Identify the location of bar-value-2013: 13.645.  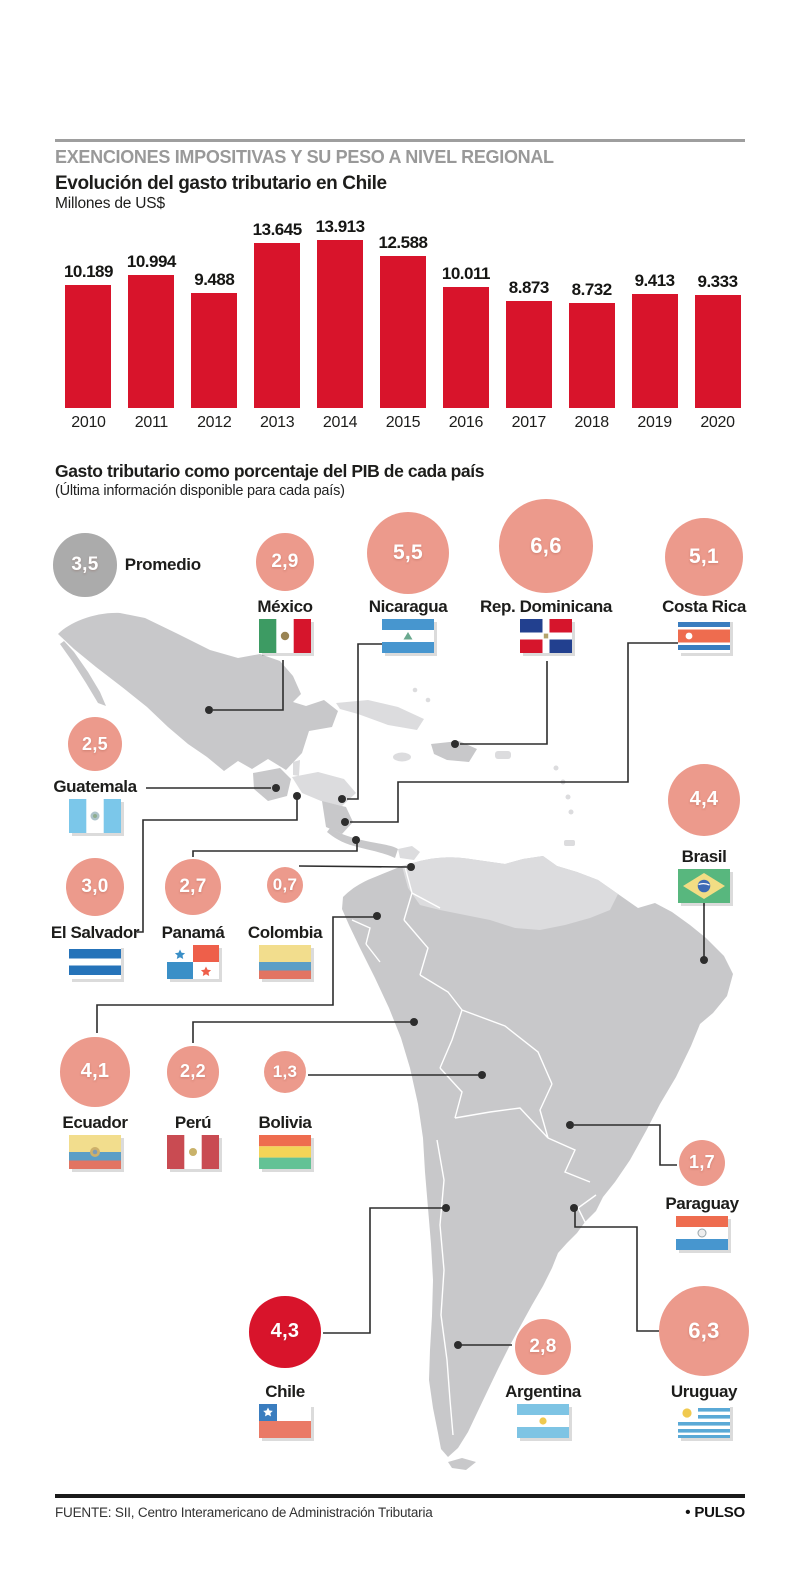
(277, 229).